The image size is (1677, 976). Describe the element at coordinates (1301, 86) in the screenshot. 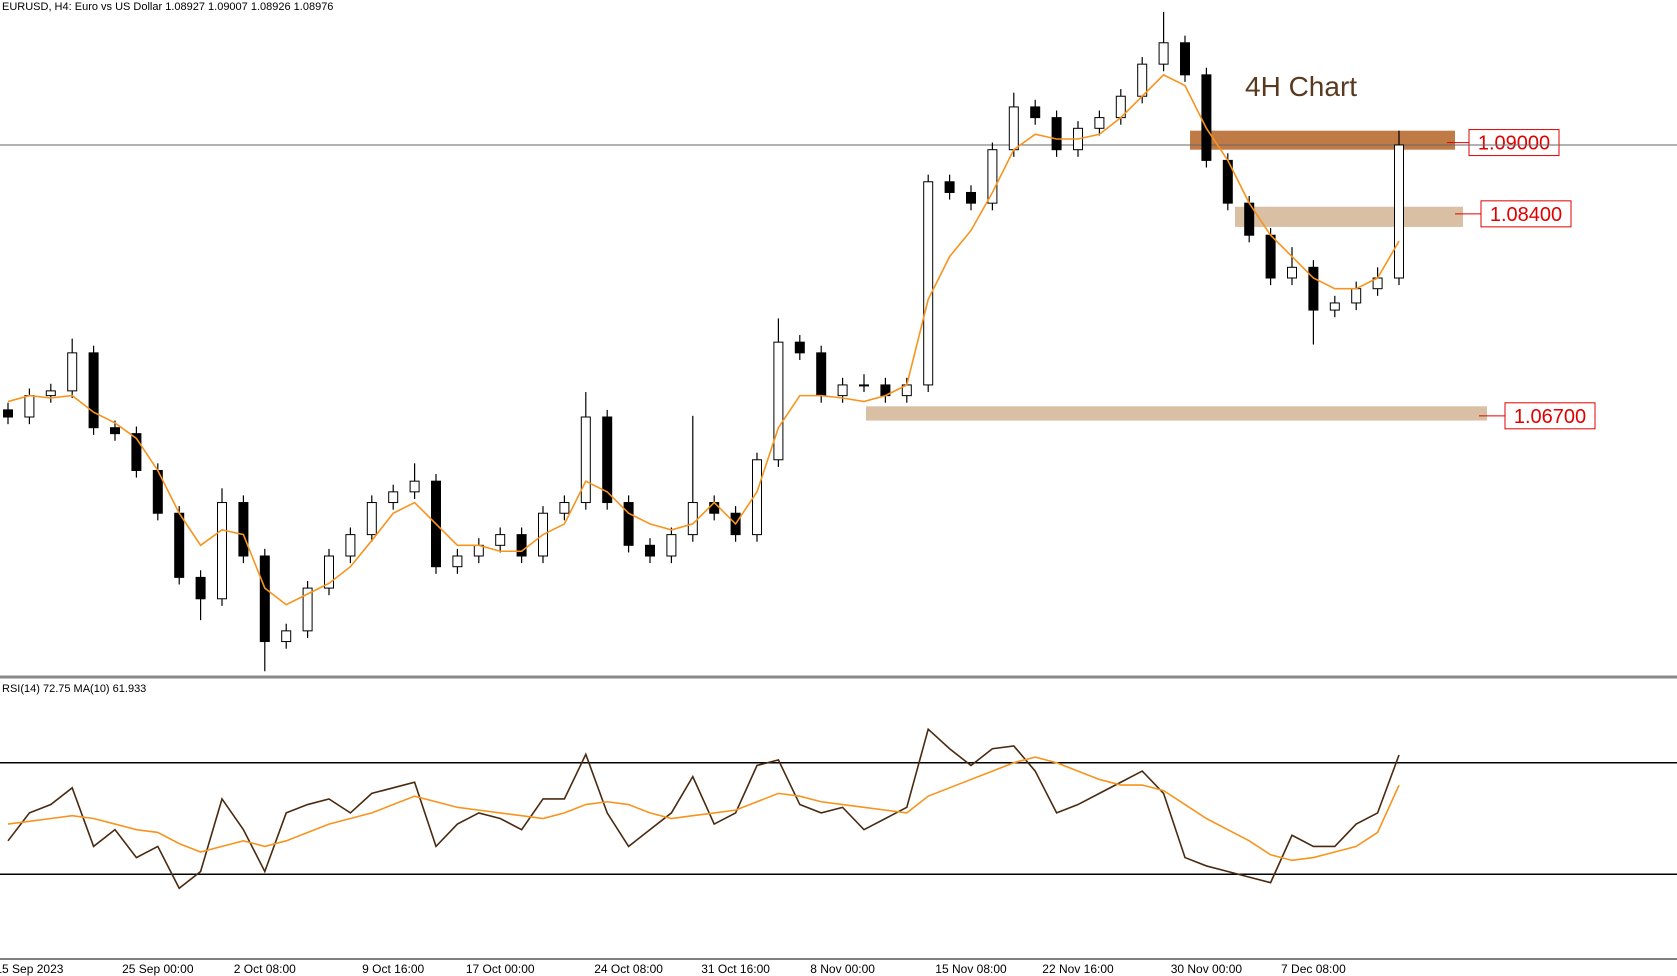

I see `annotation: 4H Chart` at that location.